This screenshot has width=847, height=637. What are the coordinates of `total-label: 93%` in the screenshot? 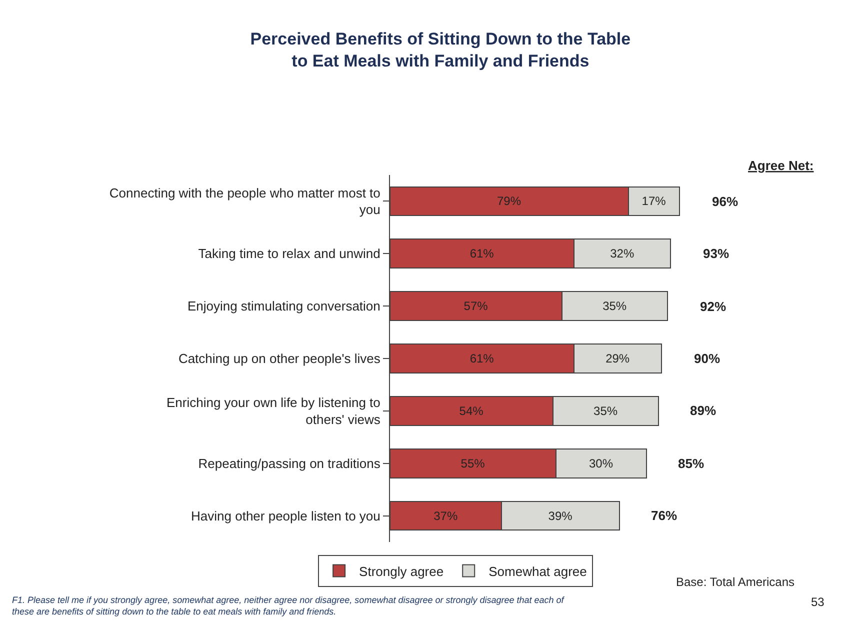 It's located at (716, 253).